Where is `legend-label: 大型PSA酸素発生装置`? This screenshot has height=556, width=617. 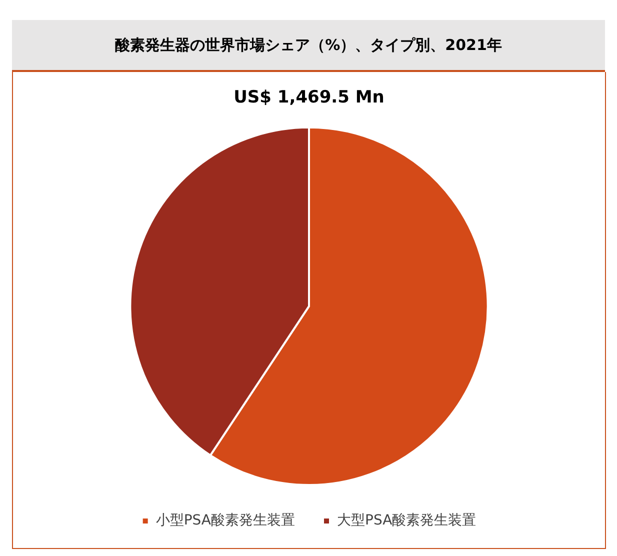
legend-label: 大型PSA酸素発生装置 is located at coordinates (406, 520).